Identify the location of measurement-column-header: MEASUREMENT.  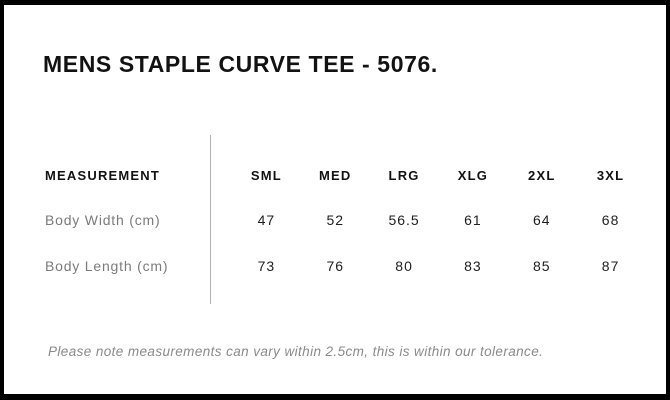
(103, 175).